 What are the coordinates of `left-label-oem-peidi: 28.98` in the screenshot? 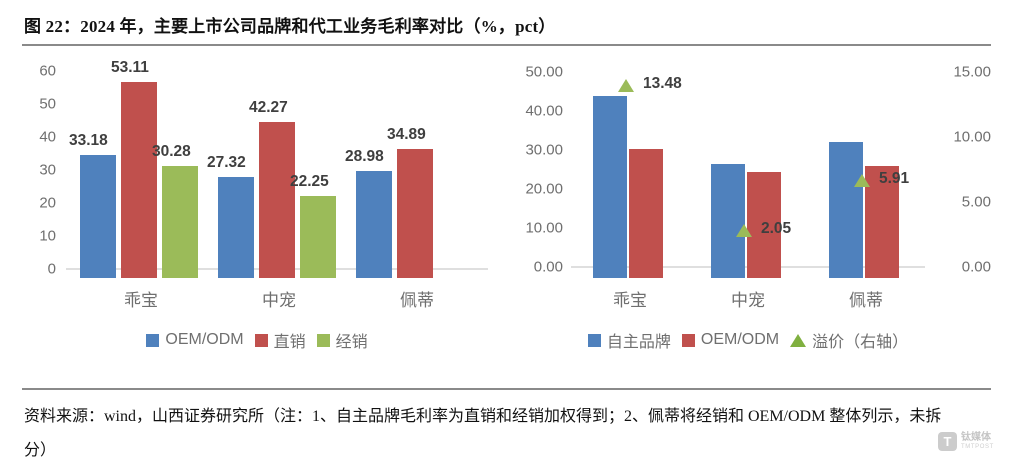 It's located at (364, 156).